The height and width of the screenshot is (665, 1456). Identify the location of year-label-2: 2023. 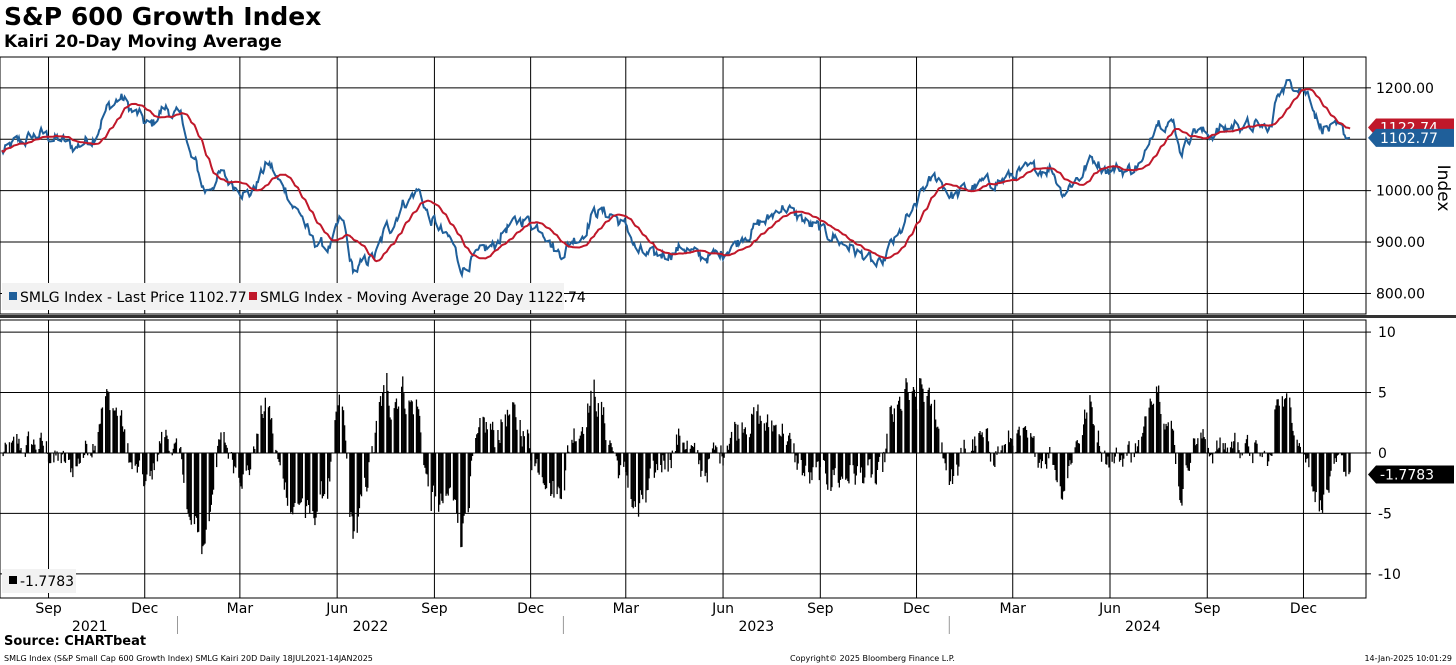
(757, 627).